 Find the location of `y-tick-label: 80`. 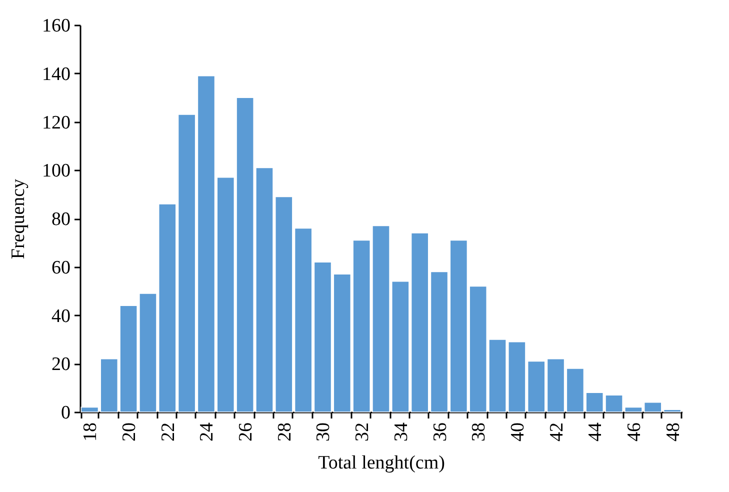

y-tick-label: 80 is located at coordinates (61, 219).